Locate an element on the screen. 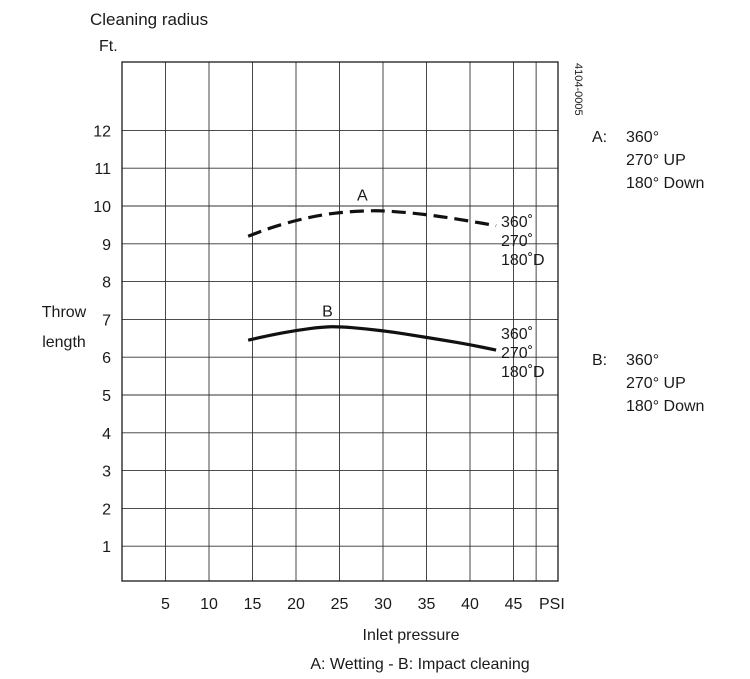 Image resolution: width=750 pixels, height=679 pixels. x-tick-label: 5 is located at coordinates (165, 604).